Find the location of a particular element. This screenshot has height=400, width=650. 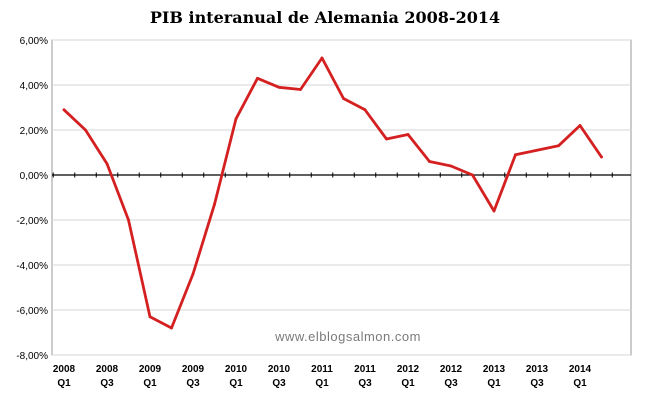

x-tick-year: 2014 is located at coordinates (580, 369).